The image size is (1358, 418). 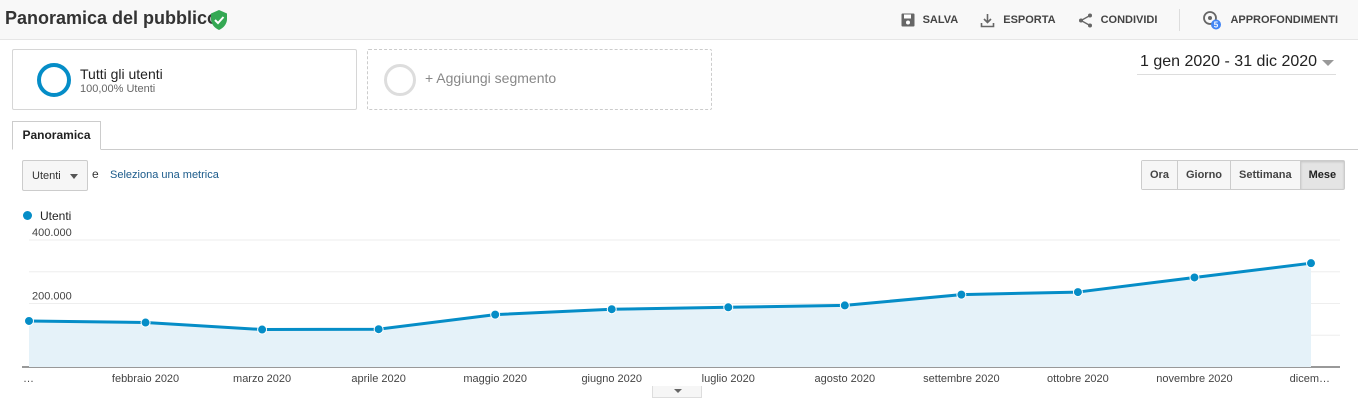 What do you see at coordinates (1284, 20) in the screenshot?
I see `insights-label: APPROFONDIMENTI` at bounding box center [1284, 20].